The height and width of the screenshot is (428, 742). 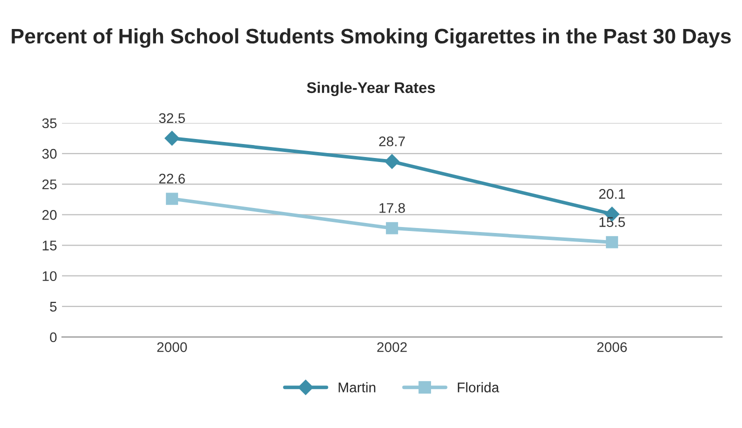 I want to click on x-tick-label: 2006, so click(x=612, y=347).